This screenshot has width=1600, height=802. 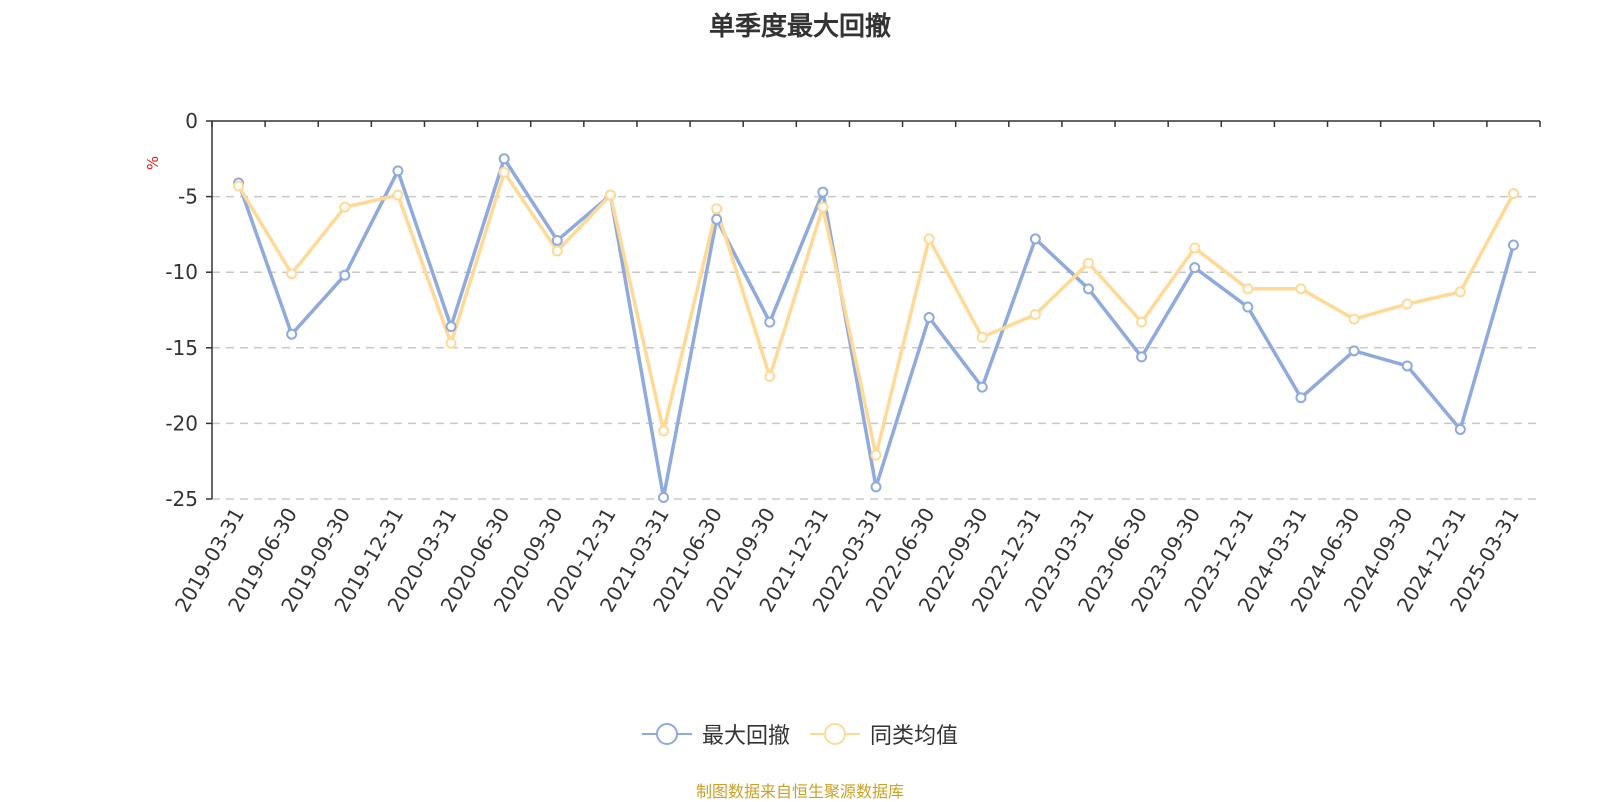 What do you see at coordinates (191, 121) in the screenshot?
I see `y-tick-label: 0` at bounding box center [191, 121].